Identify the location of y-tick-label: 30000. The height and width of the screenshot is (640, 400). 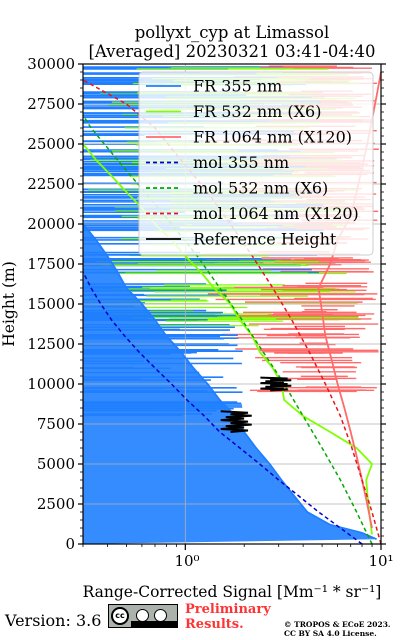
(51, 64).